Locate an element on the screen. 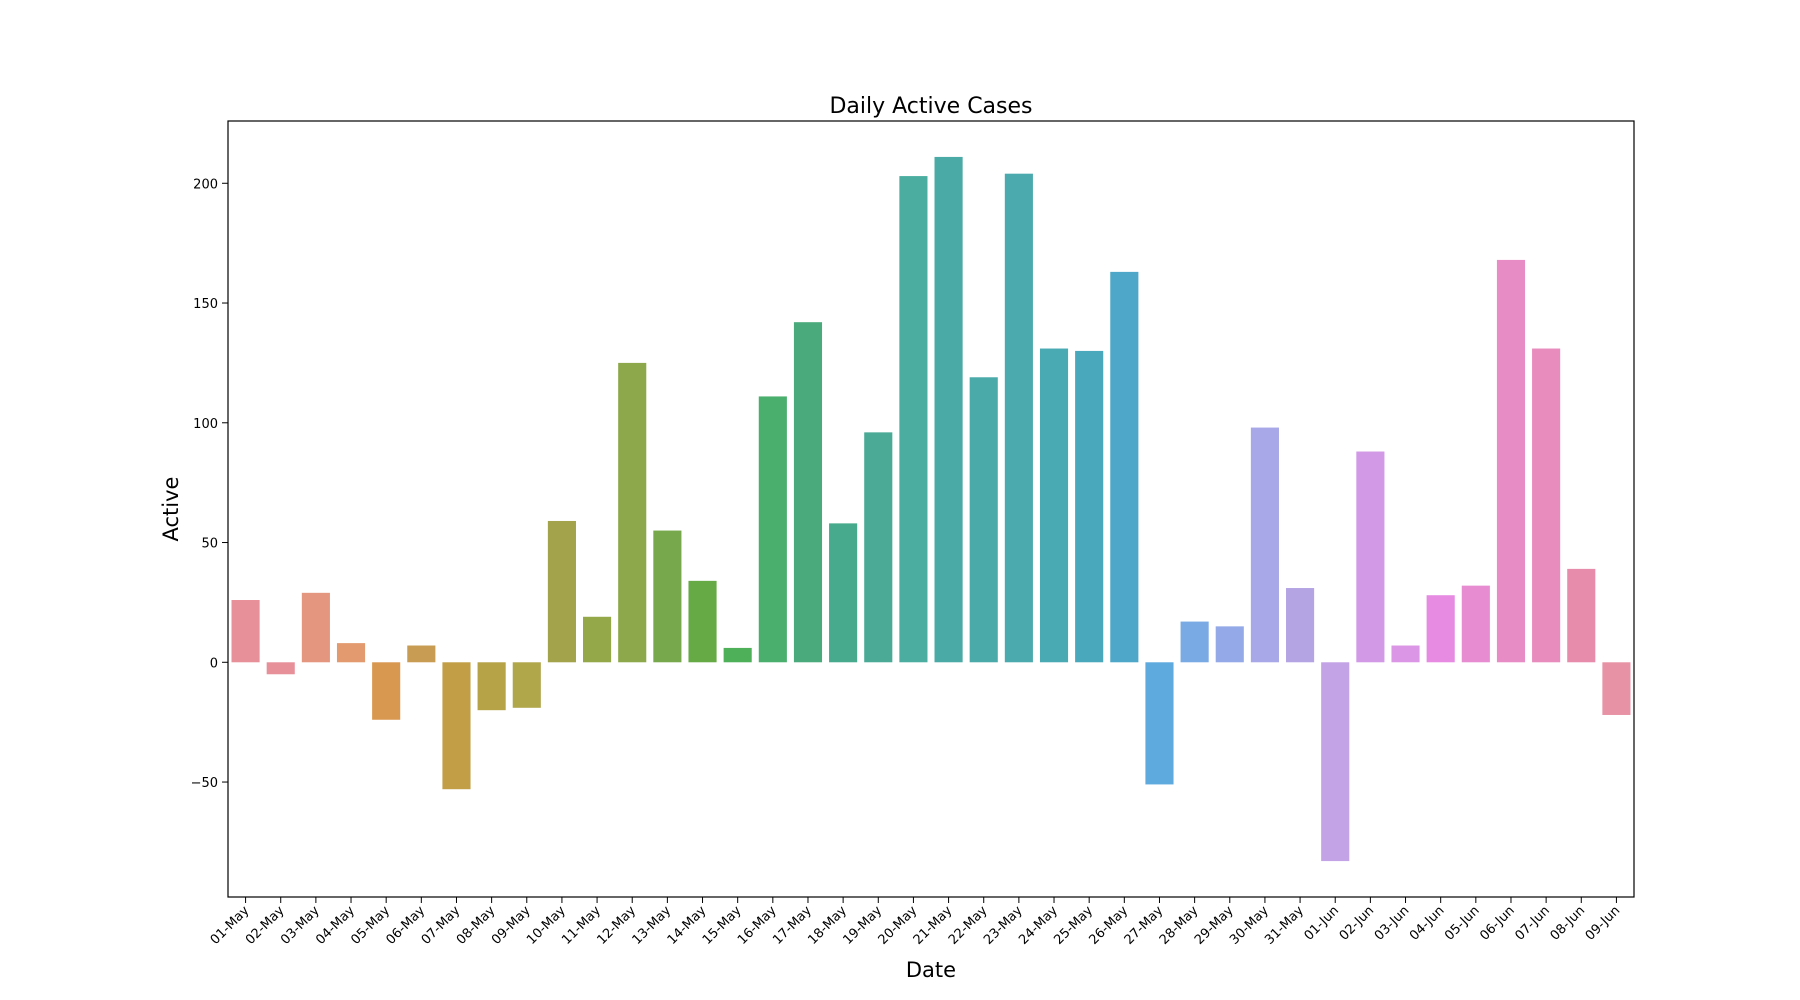 Image resolution: width=1800 pixels, height=1000 pixels. bar-04-Jun is located at coordinates (1440, 629).